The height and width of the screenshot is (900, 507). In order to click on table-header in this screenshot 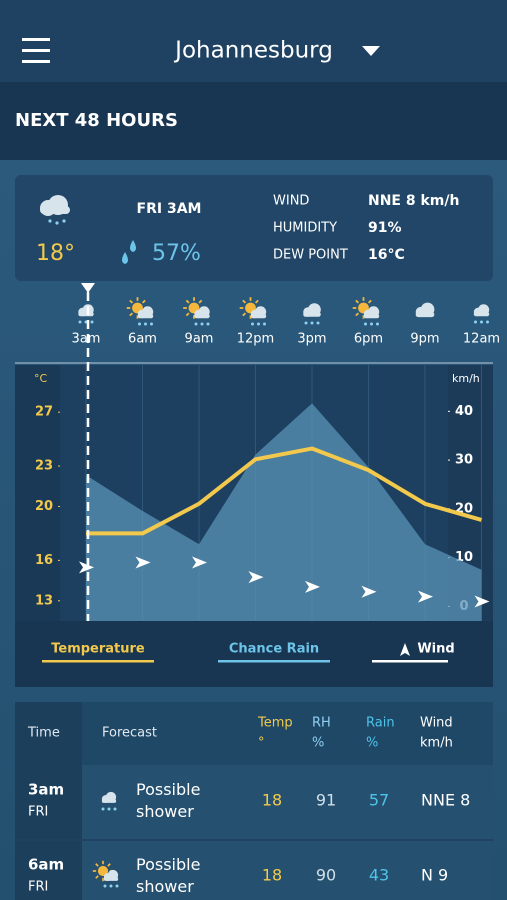, I will do `click(254, 733)`.